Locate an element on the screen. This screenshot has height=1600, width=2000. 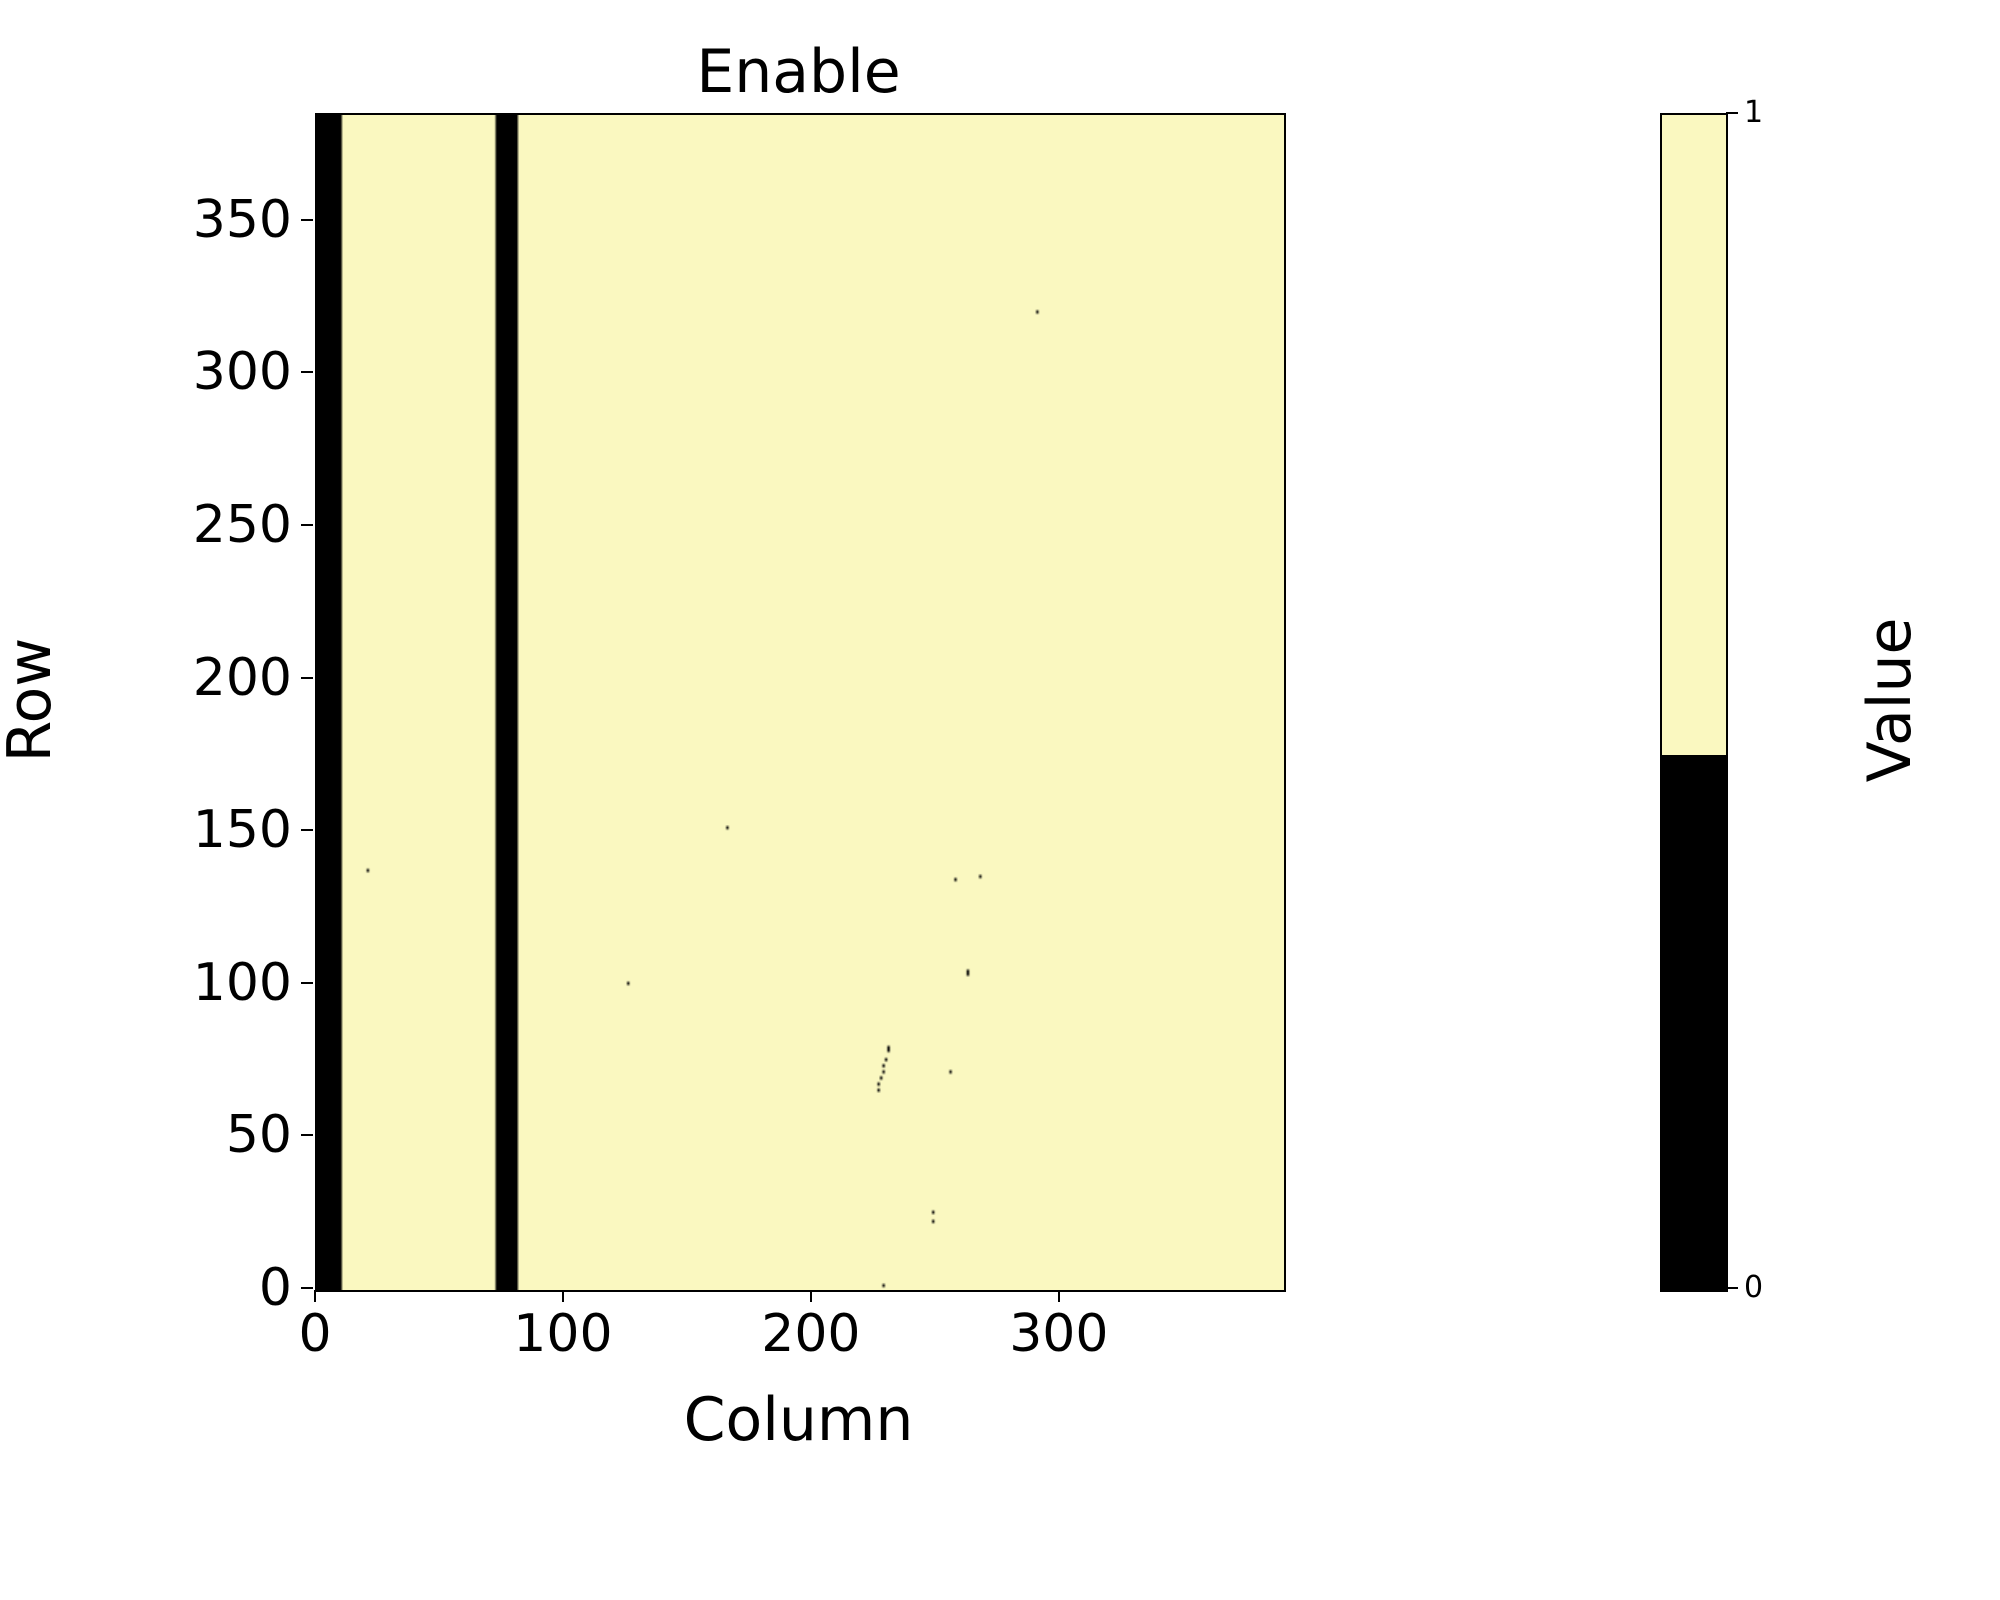
colorbar-segment-low is located at coordinates (1694, 1022).